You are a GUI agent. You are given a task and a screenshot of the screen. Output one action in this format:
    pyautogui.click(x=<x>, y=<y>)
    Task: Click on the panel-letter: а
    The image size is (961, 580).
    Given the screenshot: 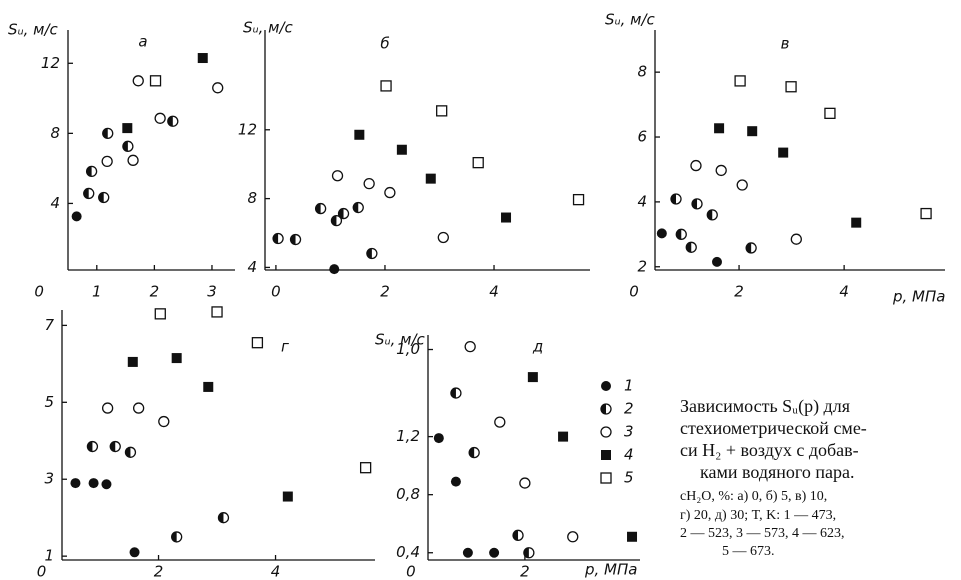 What is the action you would take?
    pyautogui.click(x=142, y=42)
    